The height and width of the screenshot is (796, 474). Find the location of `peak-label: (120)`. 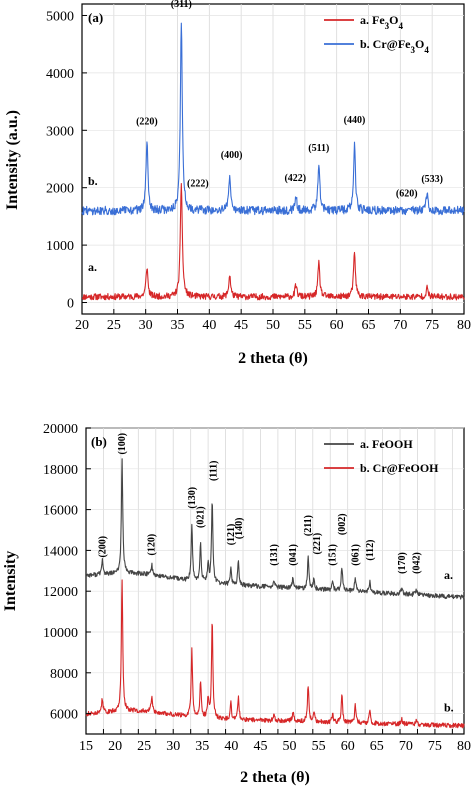

peak-label: (120) is located at coordinates (152, 545).